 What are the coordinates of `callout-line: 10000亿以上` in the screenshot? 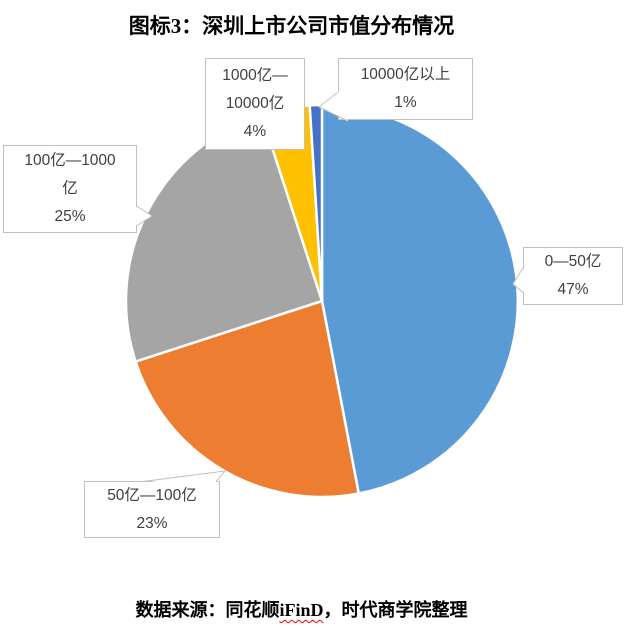 It's located at (405, 74).